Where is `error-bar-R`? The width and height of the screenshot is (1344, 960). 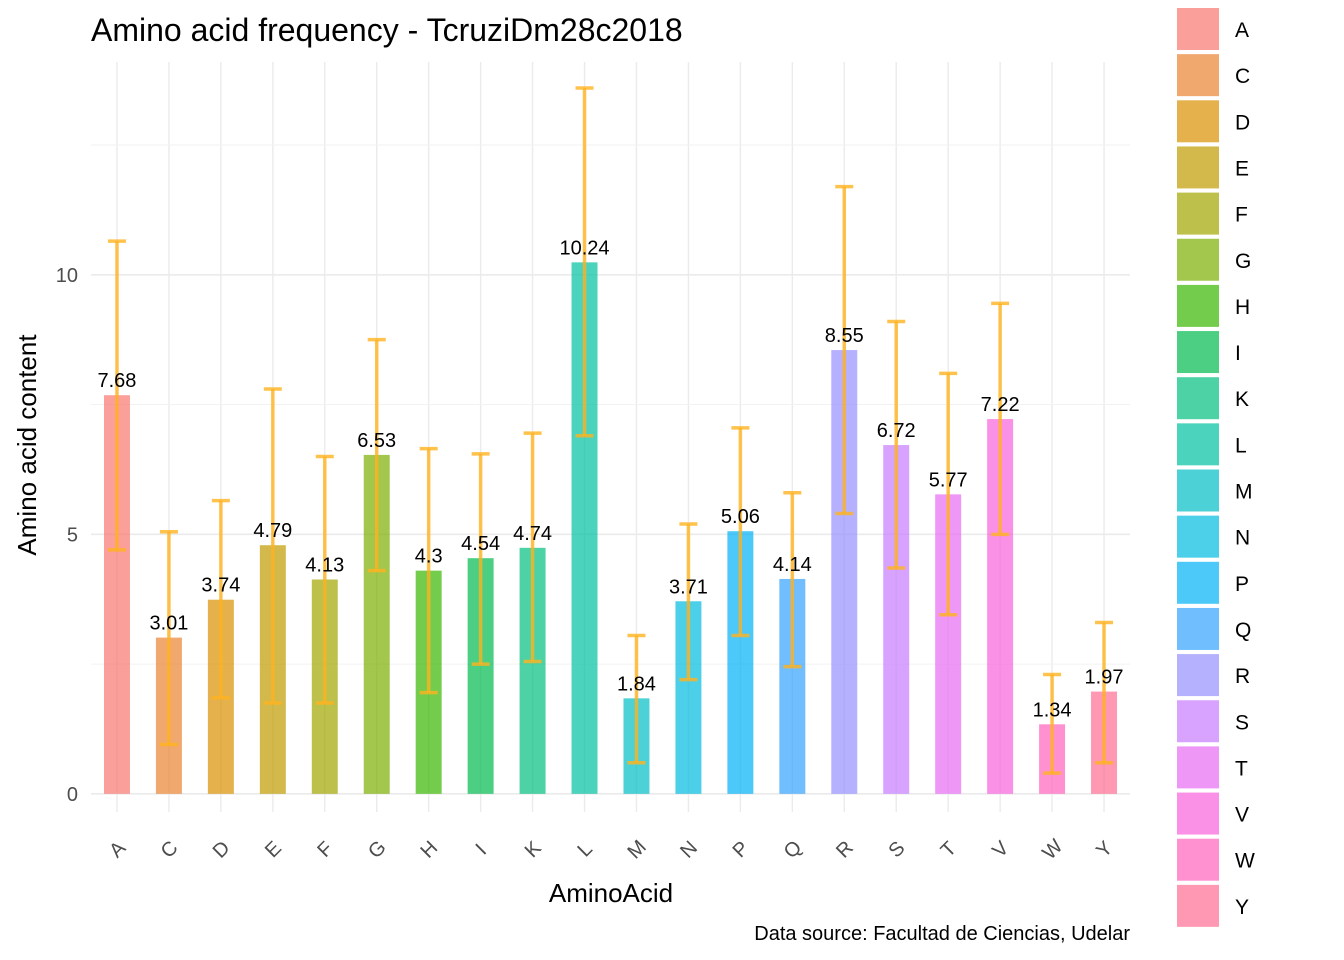
error-bar-R is located at coordinates (844, 350).